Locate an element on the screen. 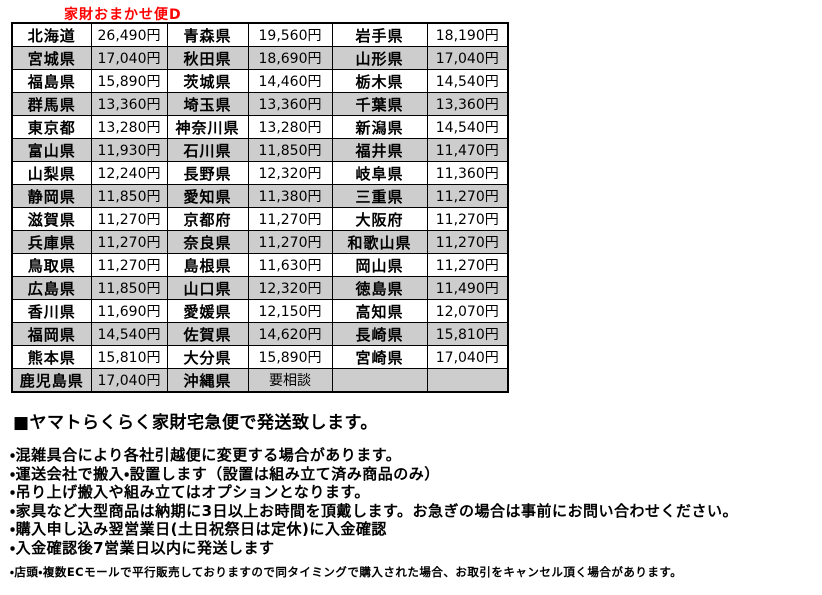 The image size is (822, 595). price-cell: 12,070円 is located at coordinates (467, 311).